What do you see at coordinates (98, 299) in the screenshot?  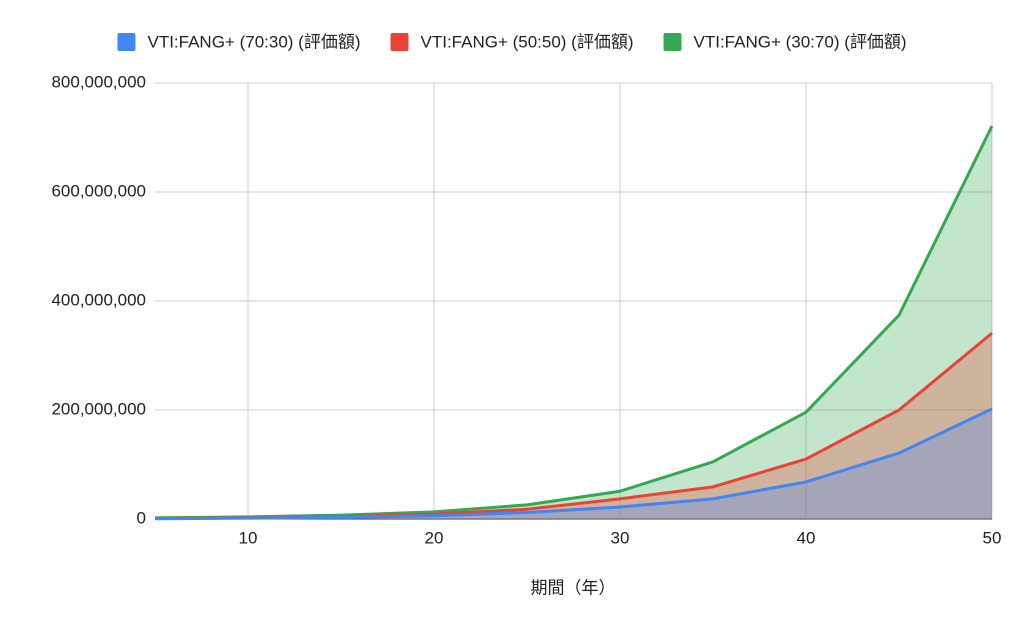 I see `y-tick-label: 400,000,000` at bounding box center [98, 299].